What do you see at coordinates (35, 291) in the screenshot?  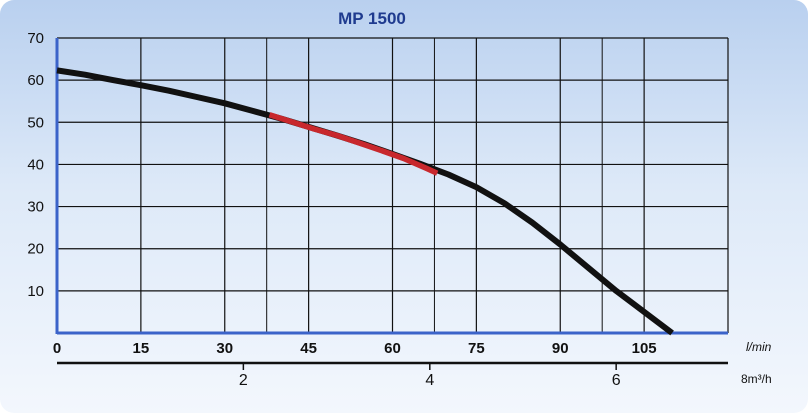 I see `y-tick-label: 10` at bounding box center [35, 291].